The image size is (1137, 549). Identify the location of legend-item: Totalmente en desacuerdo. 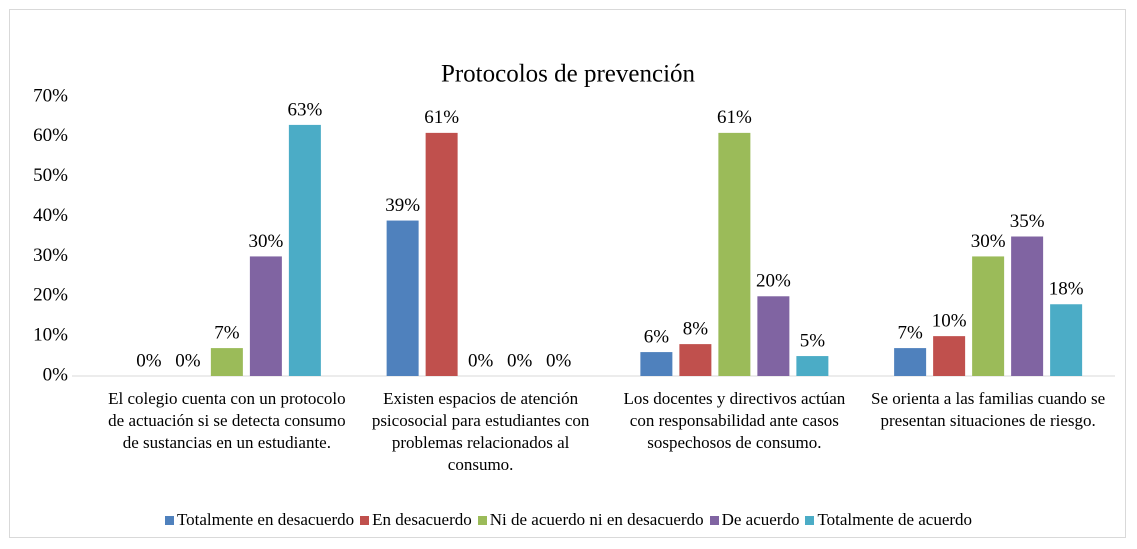
(259, 520).